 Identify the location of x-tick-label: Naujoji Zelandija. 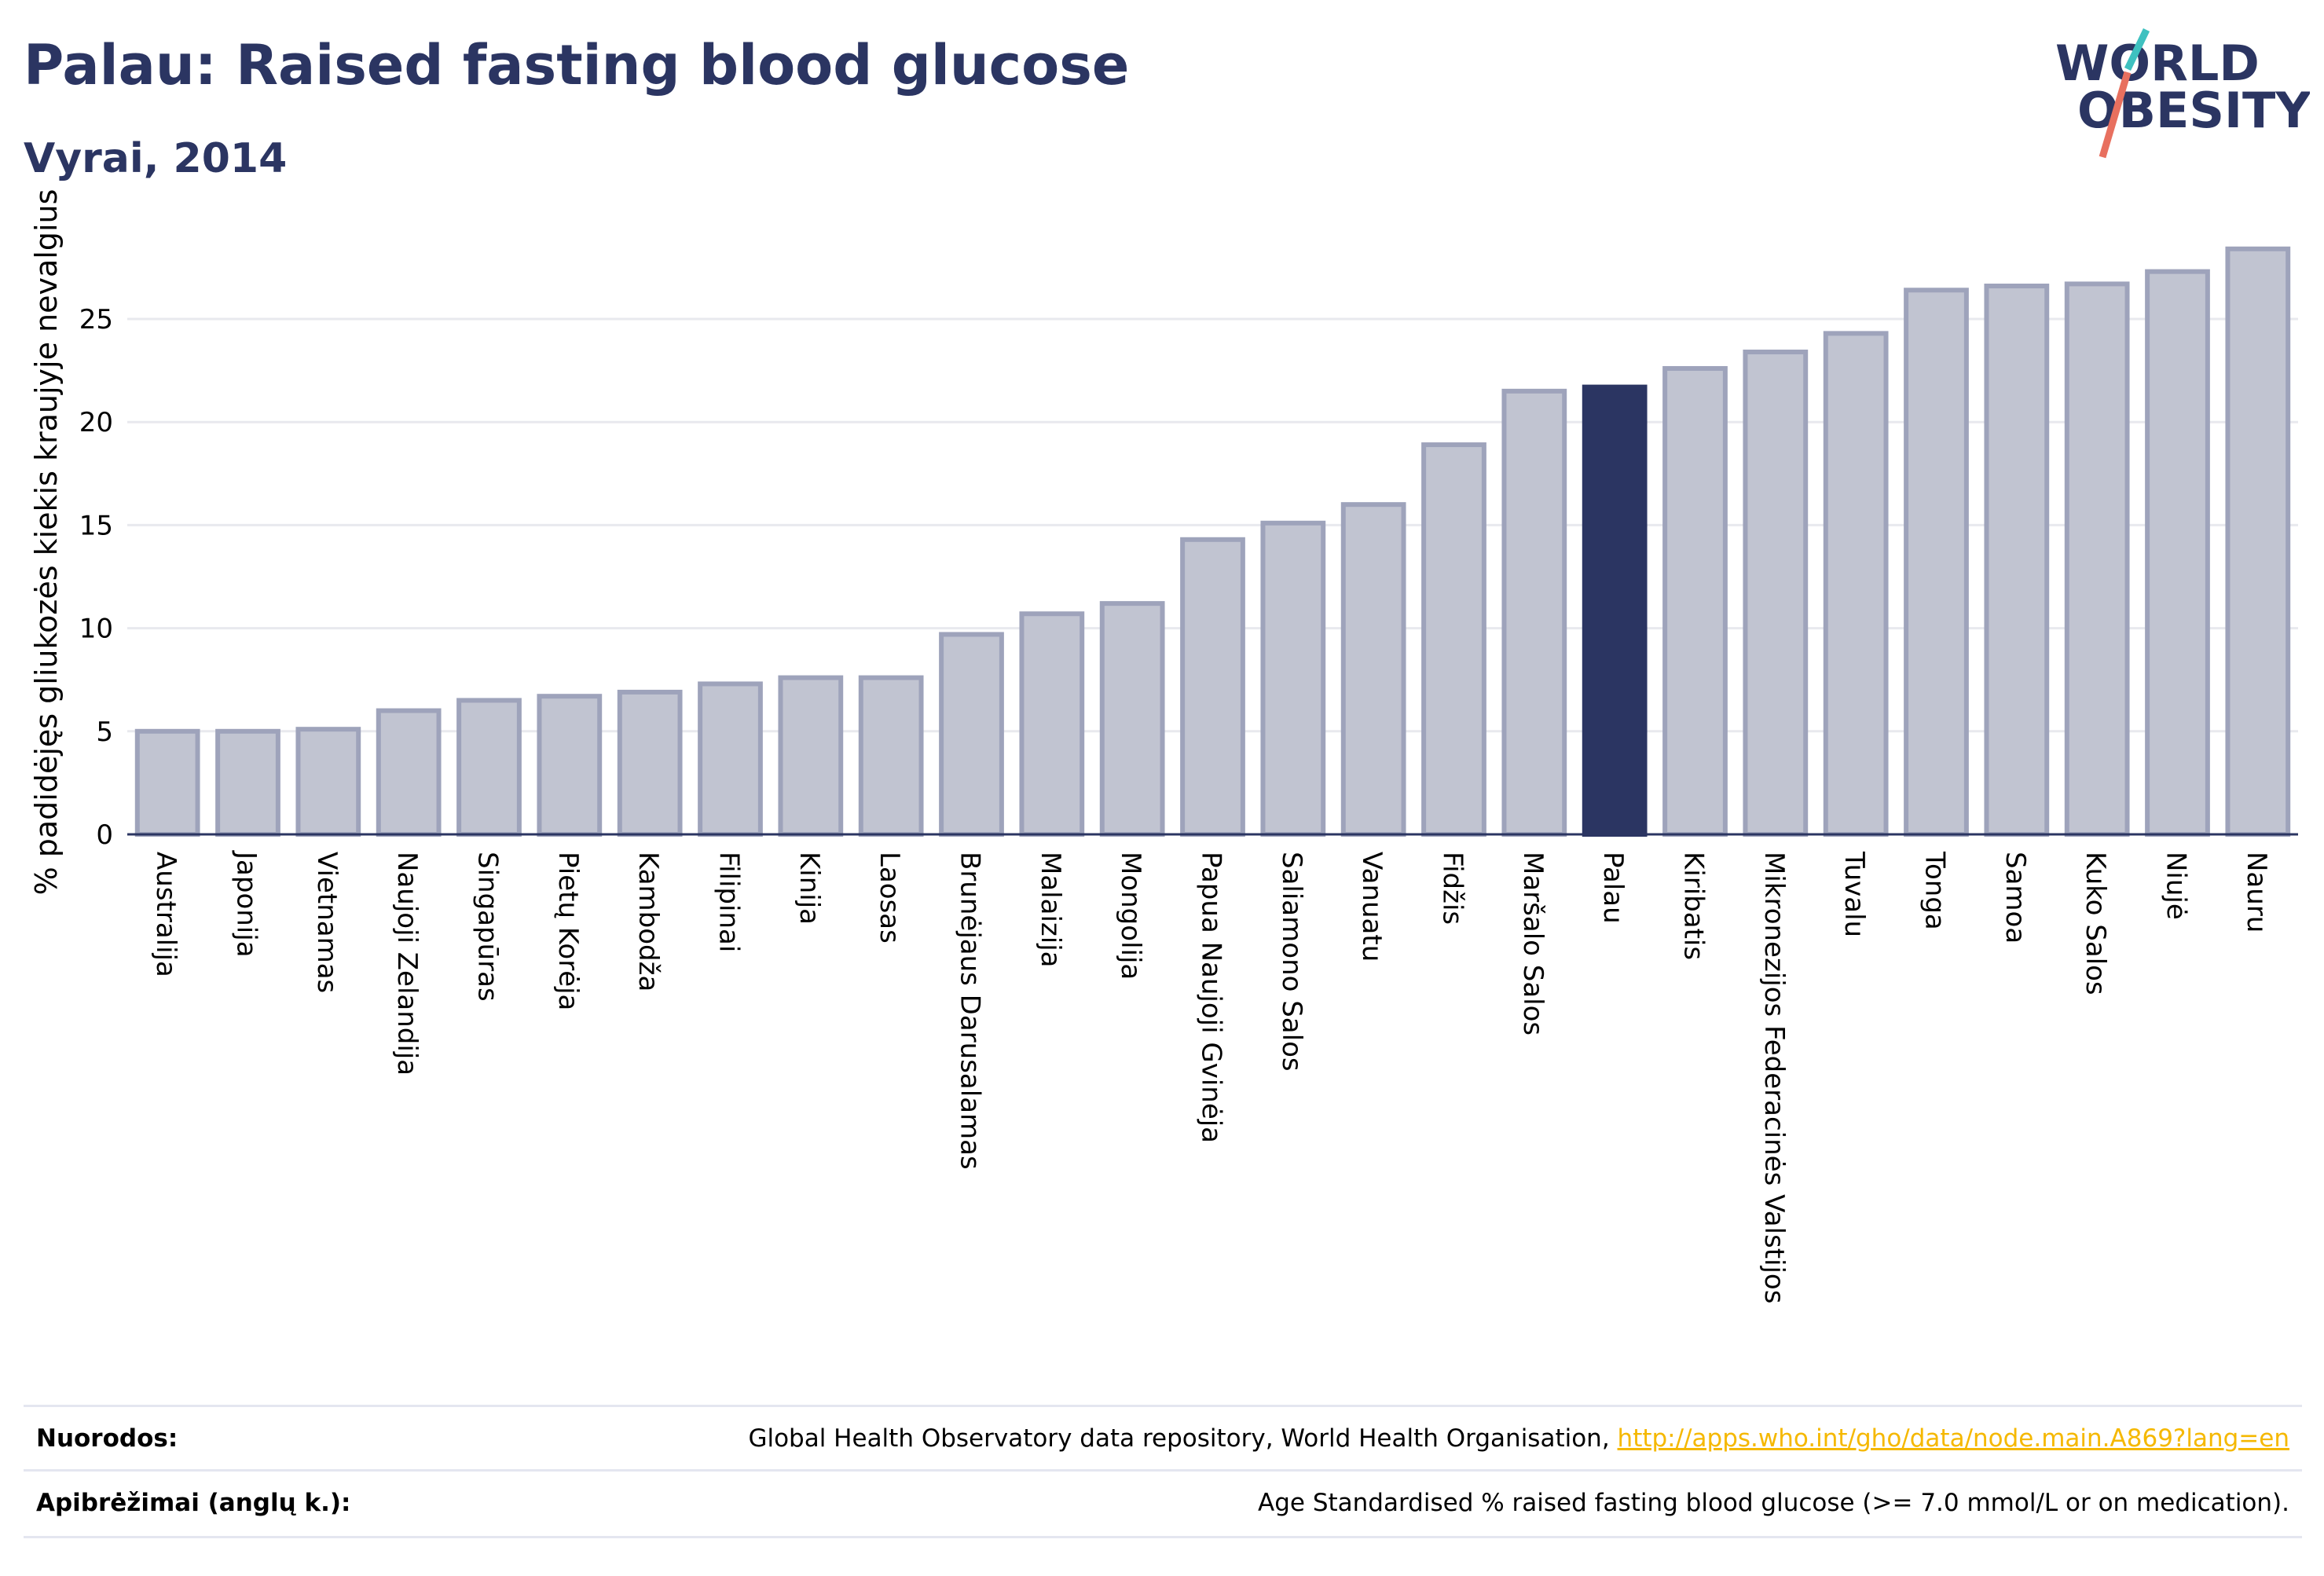
(407, 964).